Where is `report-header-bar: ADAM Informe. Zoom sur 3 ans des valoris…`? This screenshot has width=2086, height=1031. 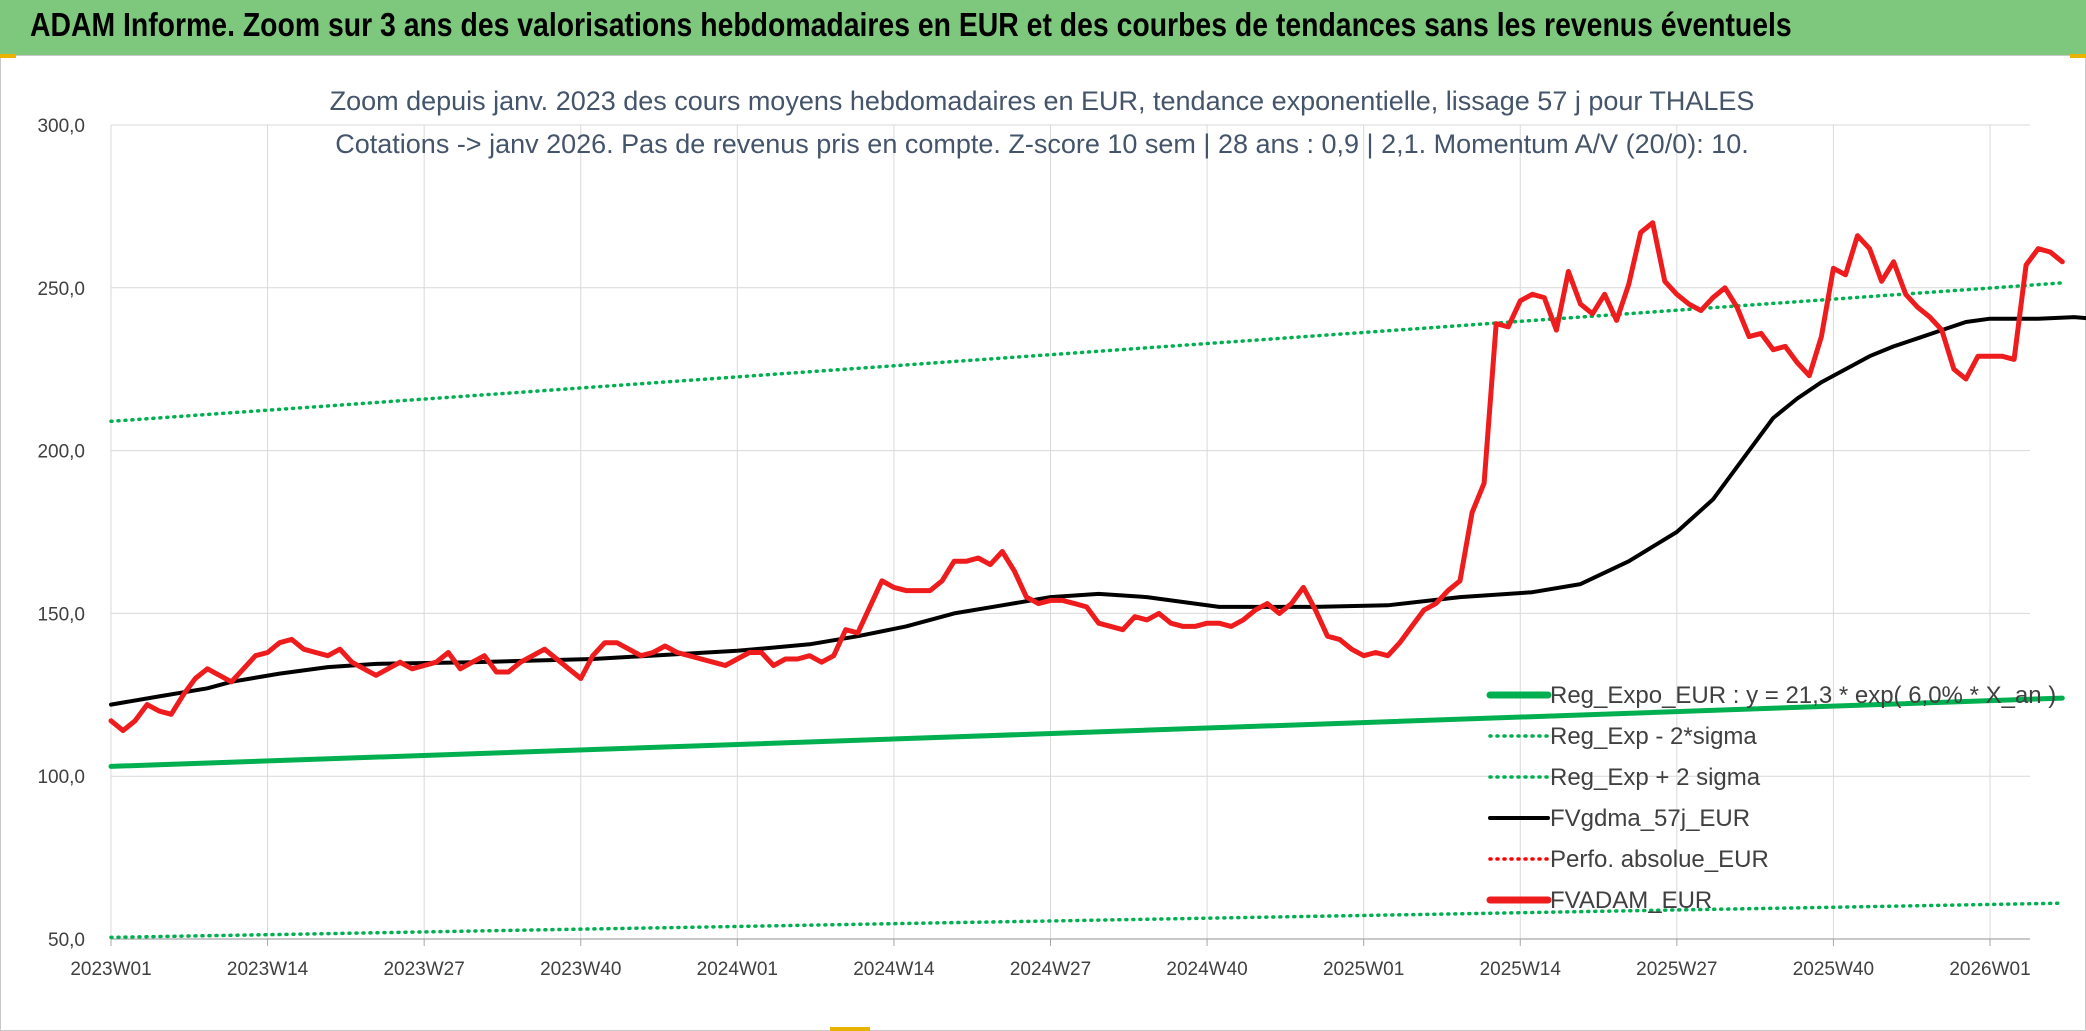 report-header-bar: ADAM Informe. Zoom sur 3 ans des valoris… is located at coordinates (1043, 28).